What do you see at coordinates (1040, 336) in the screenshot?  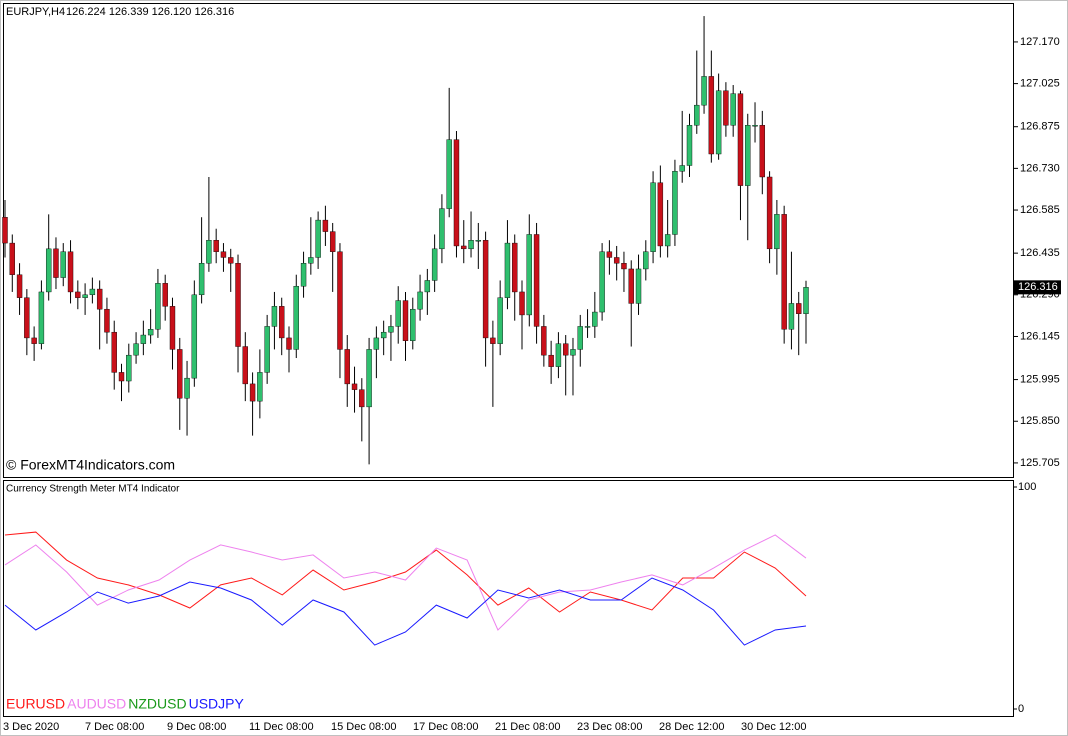 I see `y-tick-label: 126.145` at bounding box center [1040, 336].